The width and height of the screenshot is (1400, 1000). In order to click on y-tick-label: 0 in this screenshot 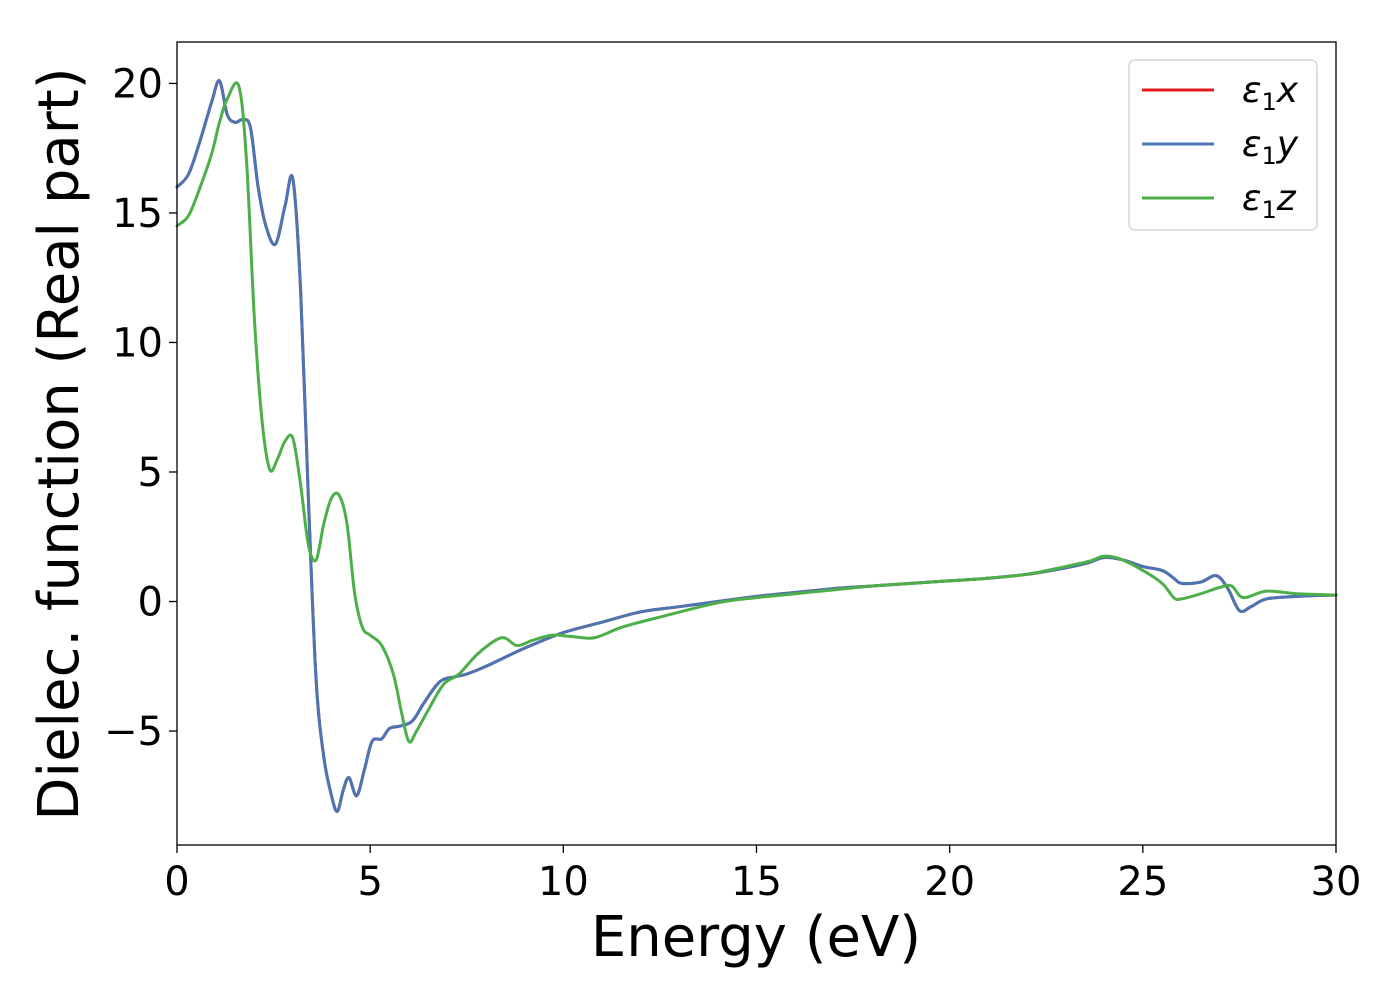, I will do `click(150, 603)`.